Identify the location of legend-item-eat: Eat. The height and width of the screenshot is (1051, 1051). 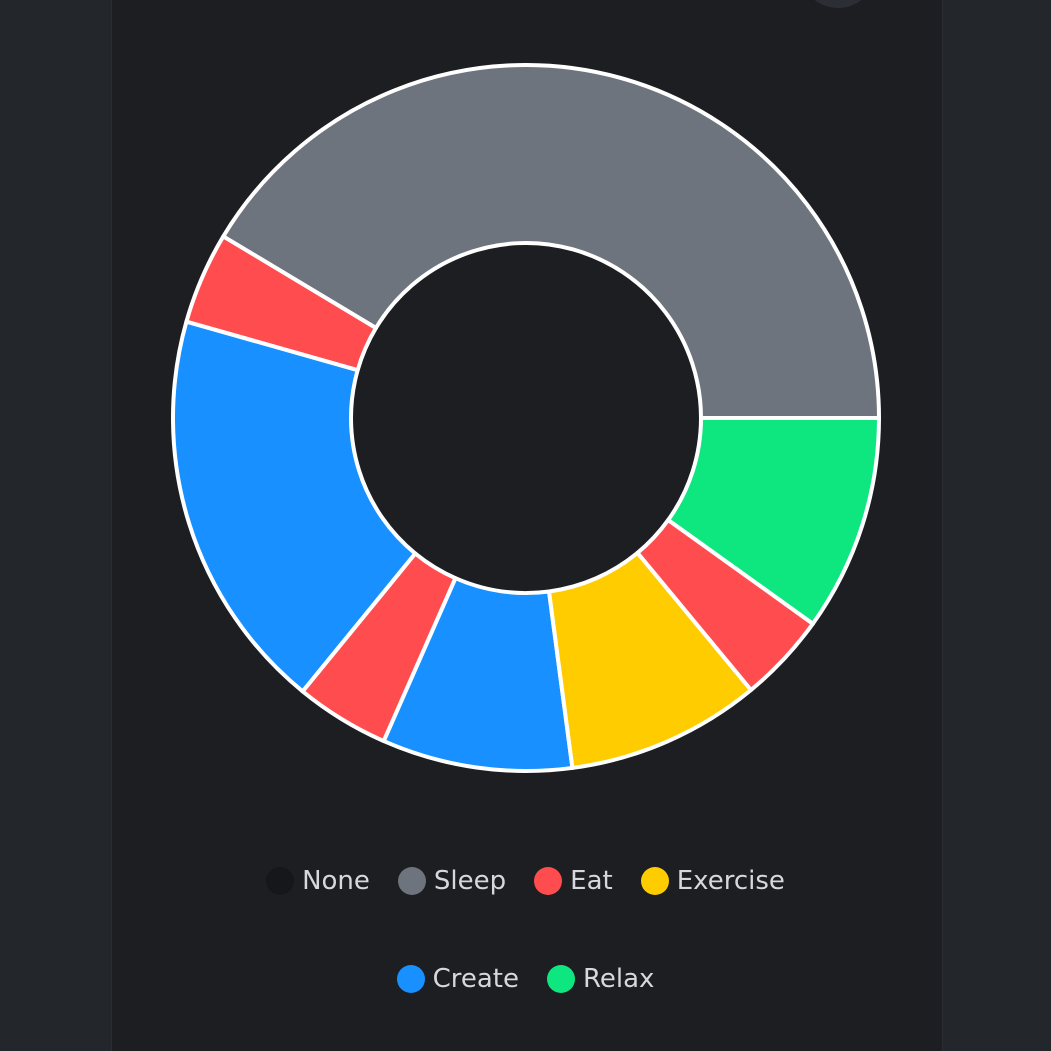
(573, 881).